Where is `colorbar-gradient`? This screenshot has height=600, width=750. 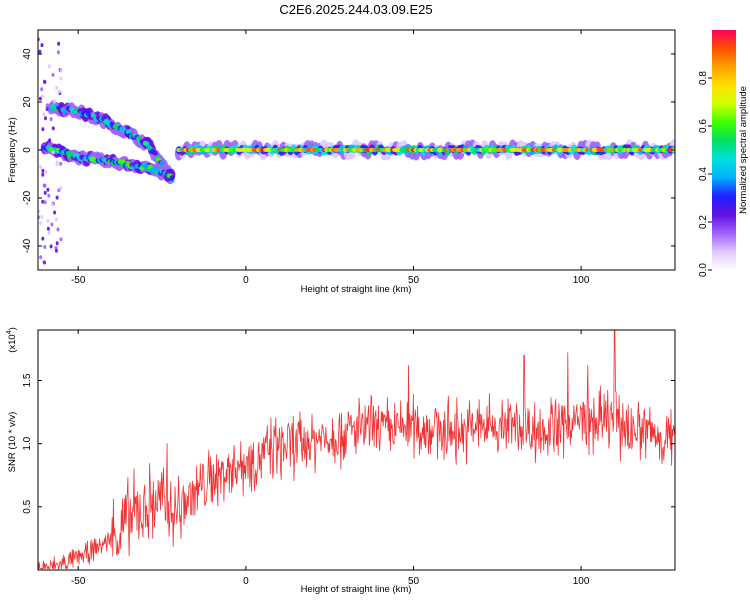
colorbar-gradient is located at coordinates (724, 150).